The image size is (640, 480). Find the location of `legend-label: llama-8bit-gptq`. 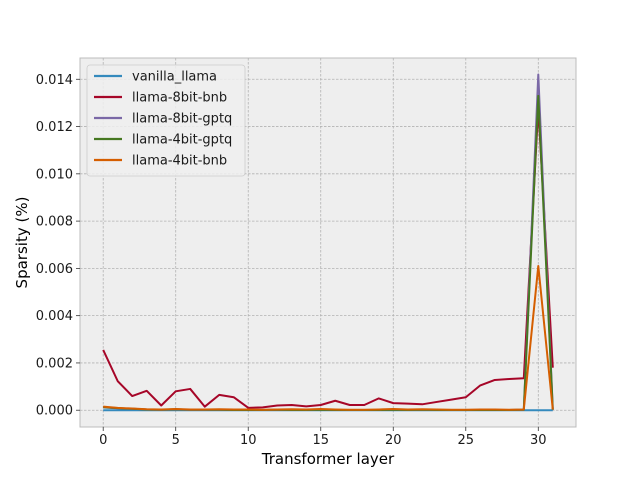

legend-label: llama-8bit-gptq is located at coordinates (182, 119).